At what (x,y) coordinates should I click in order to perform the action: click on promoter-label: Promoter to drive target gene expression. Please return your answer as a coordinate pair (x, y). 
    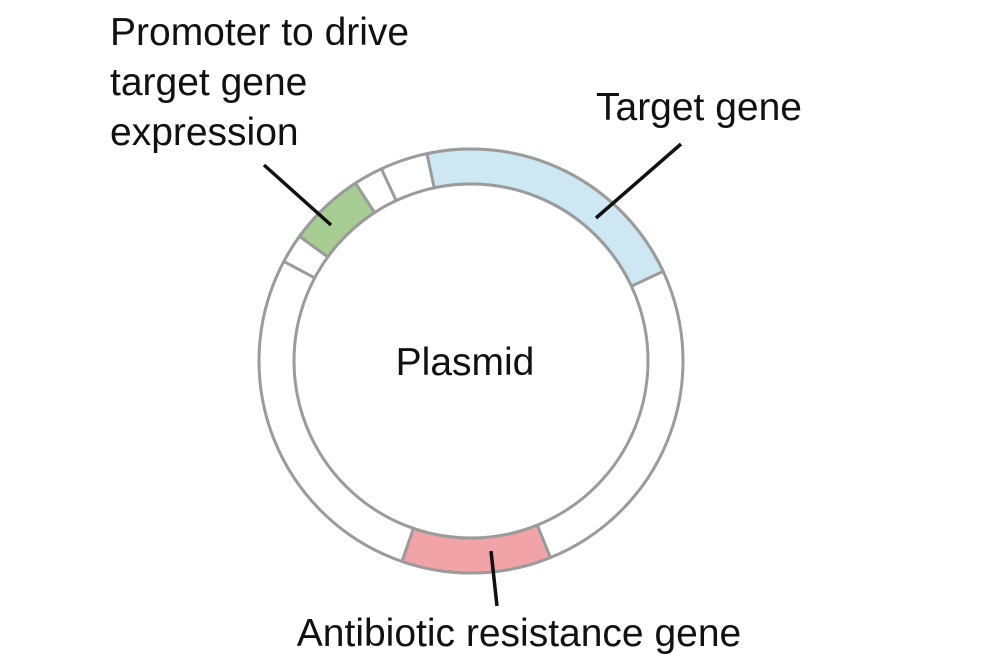
    Looking at the image, I should click on (259, 82).